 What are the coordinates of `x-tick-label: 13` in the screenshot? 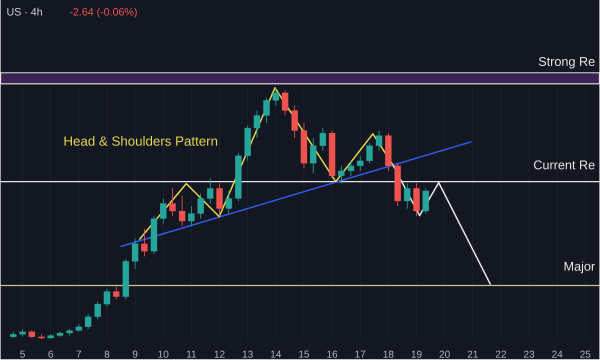 It's located at (247, 354).